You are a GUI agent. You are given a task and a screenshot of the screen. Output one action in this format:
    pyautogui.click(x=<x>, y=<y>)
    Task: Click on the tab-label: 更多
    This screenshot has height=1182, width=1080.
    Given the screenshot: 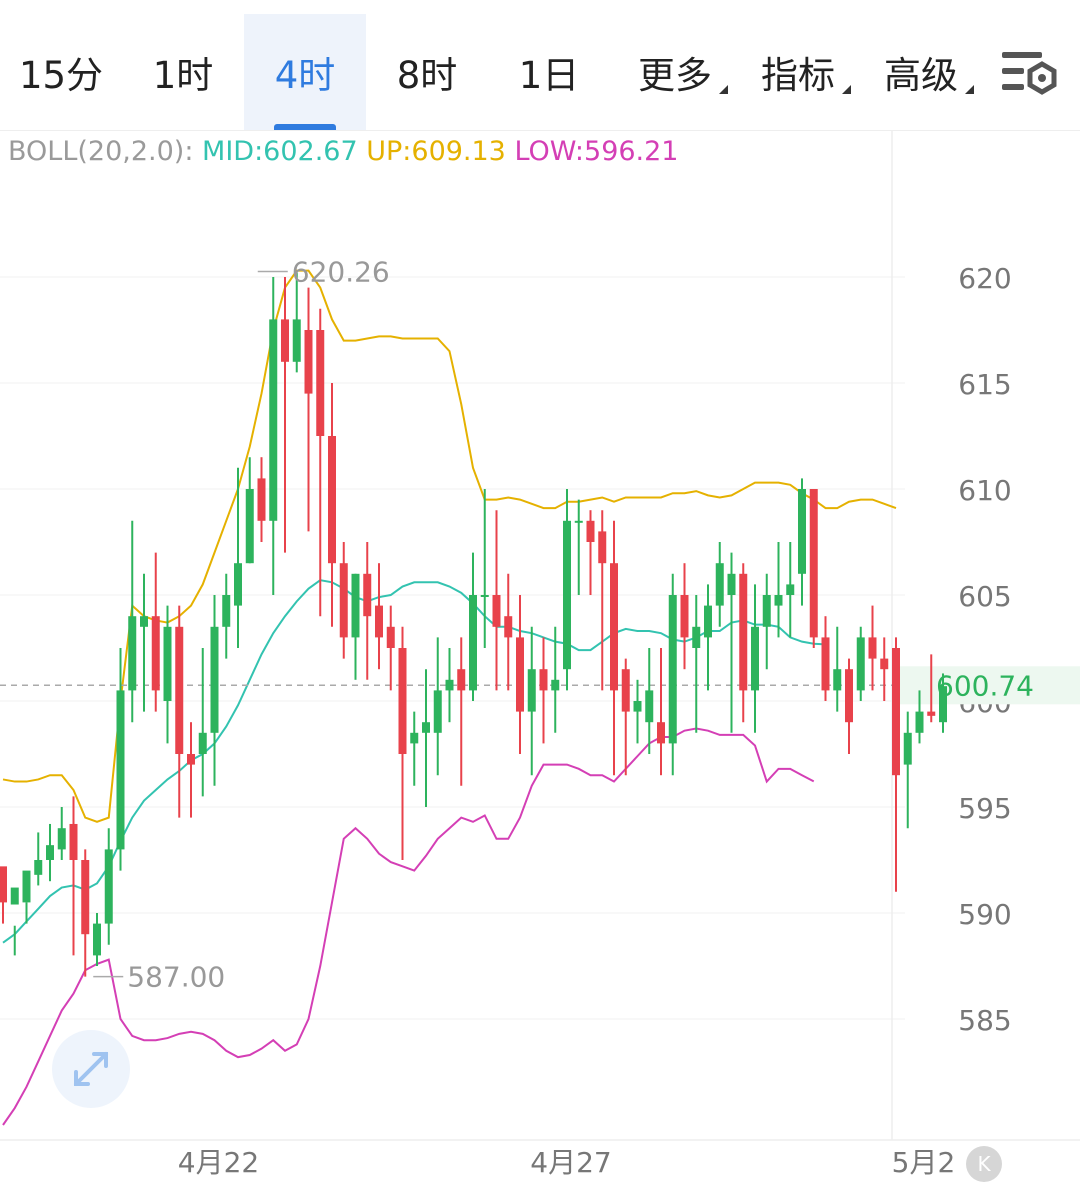 What is the action you would take?
    pyautogui.click(x=675, y=75)
    